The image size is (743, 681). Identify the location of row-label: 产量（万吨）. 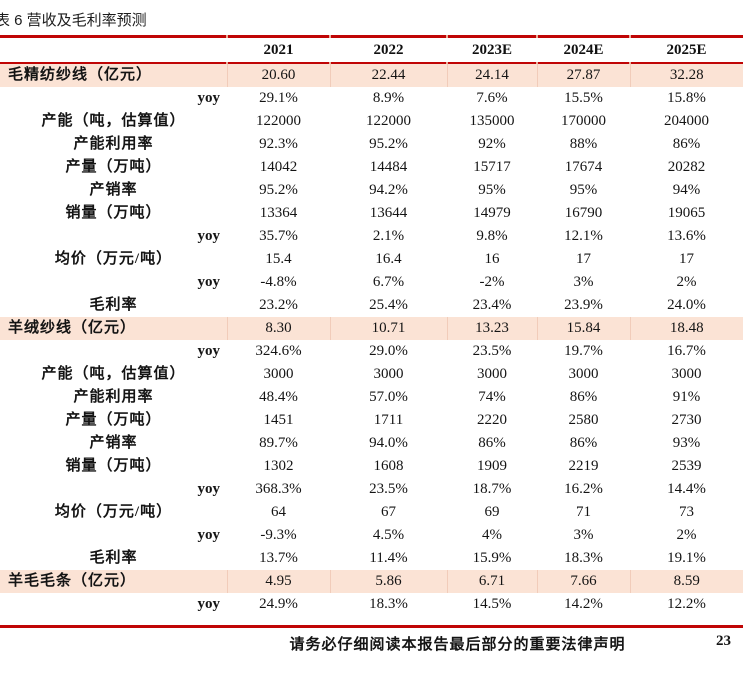
(113, 167).